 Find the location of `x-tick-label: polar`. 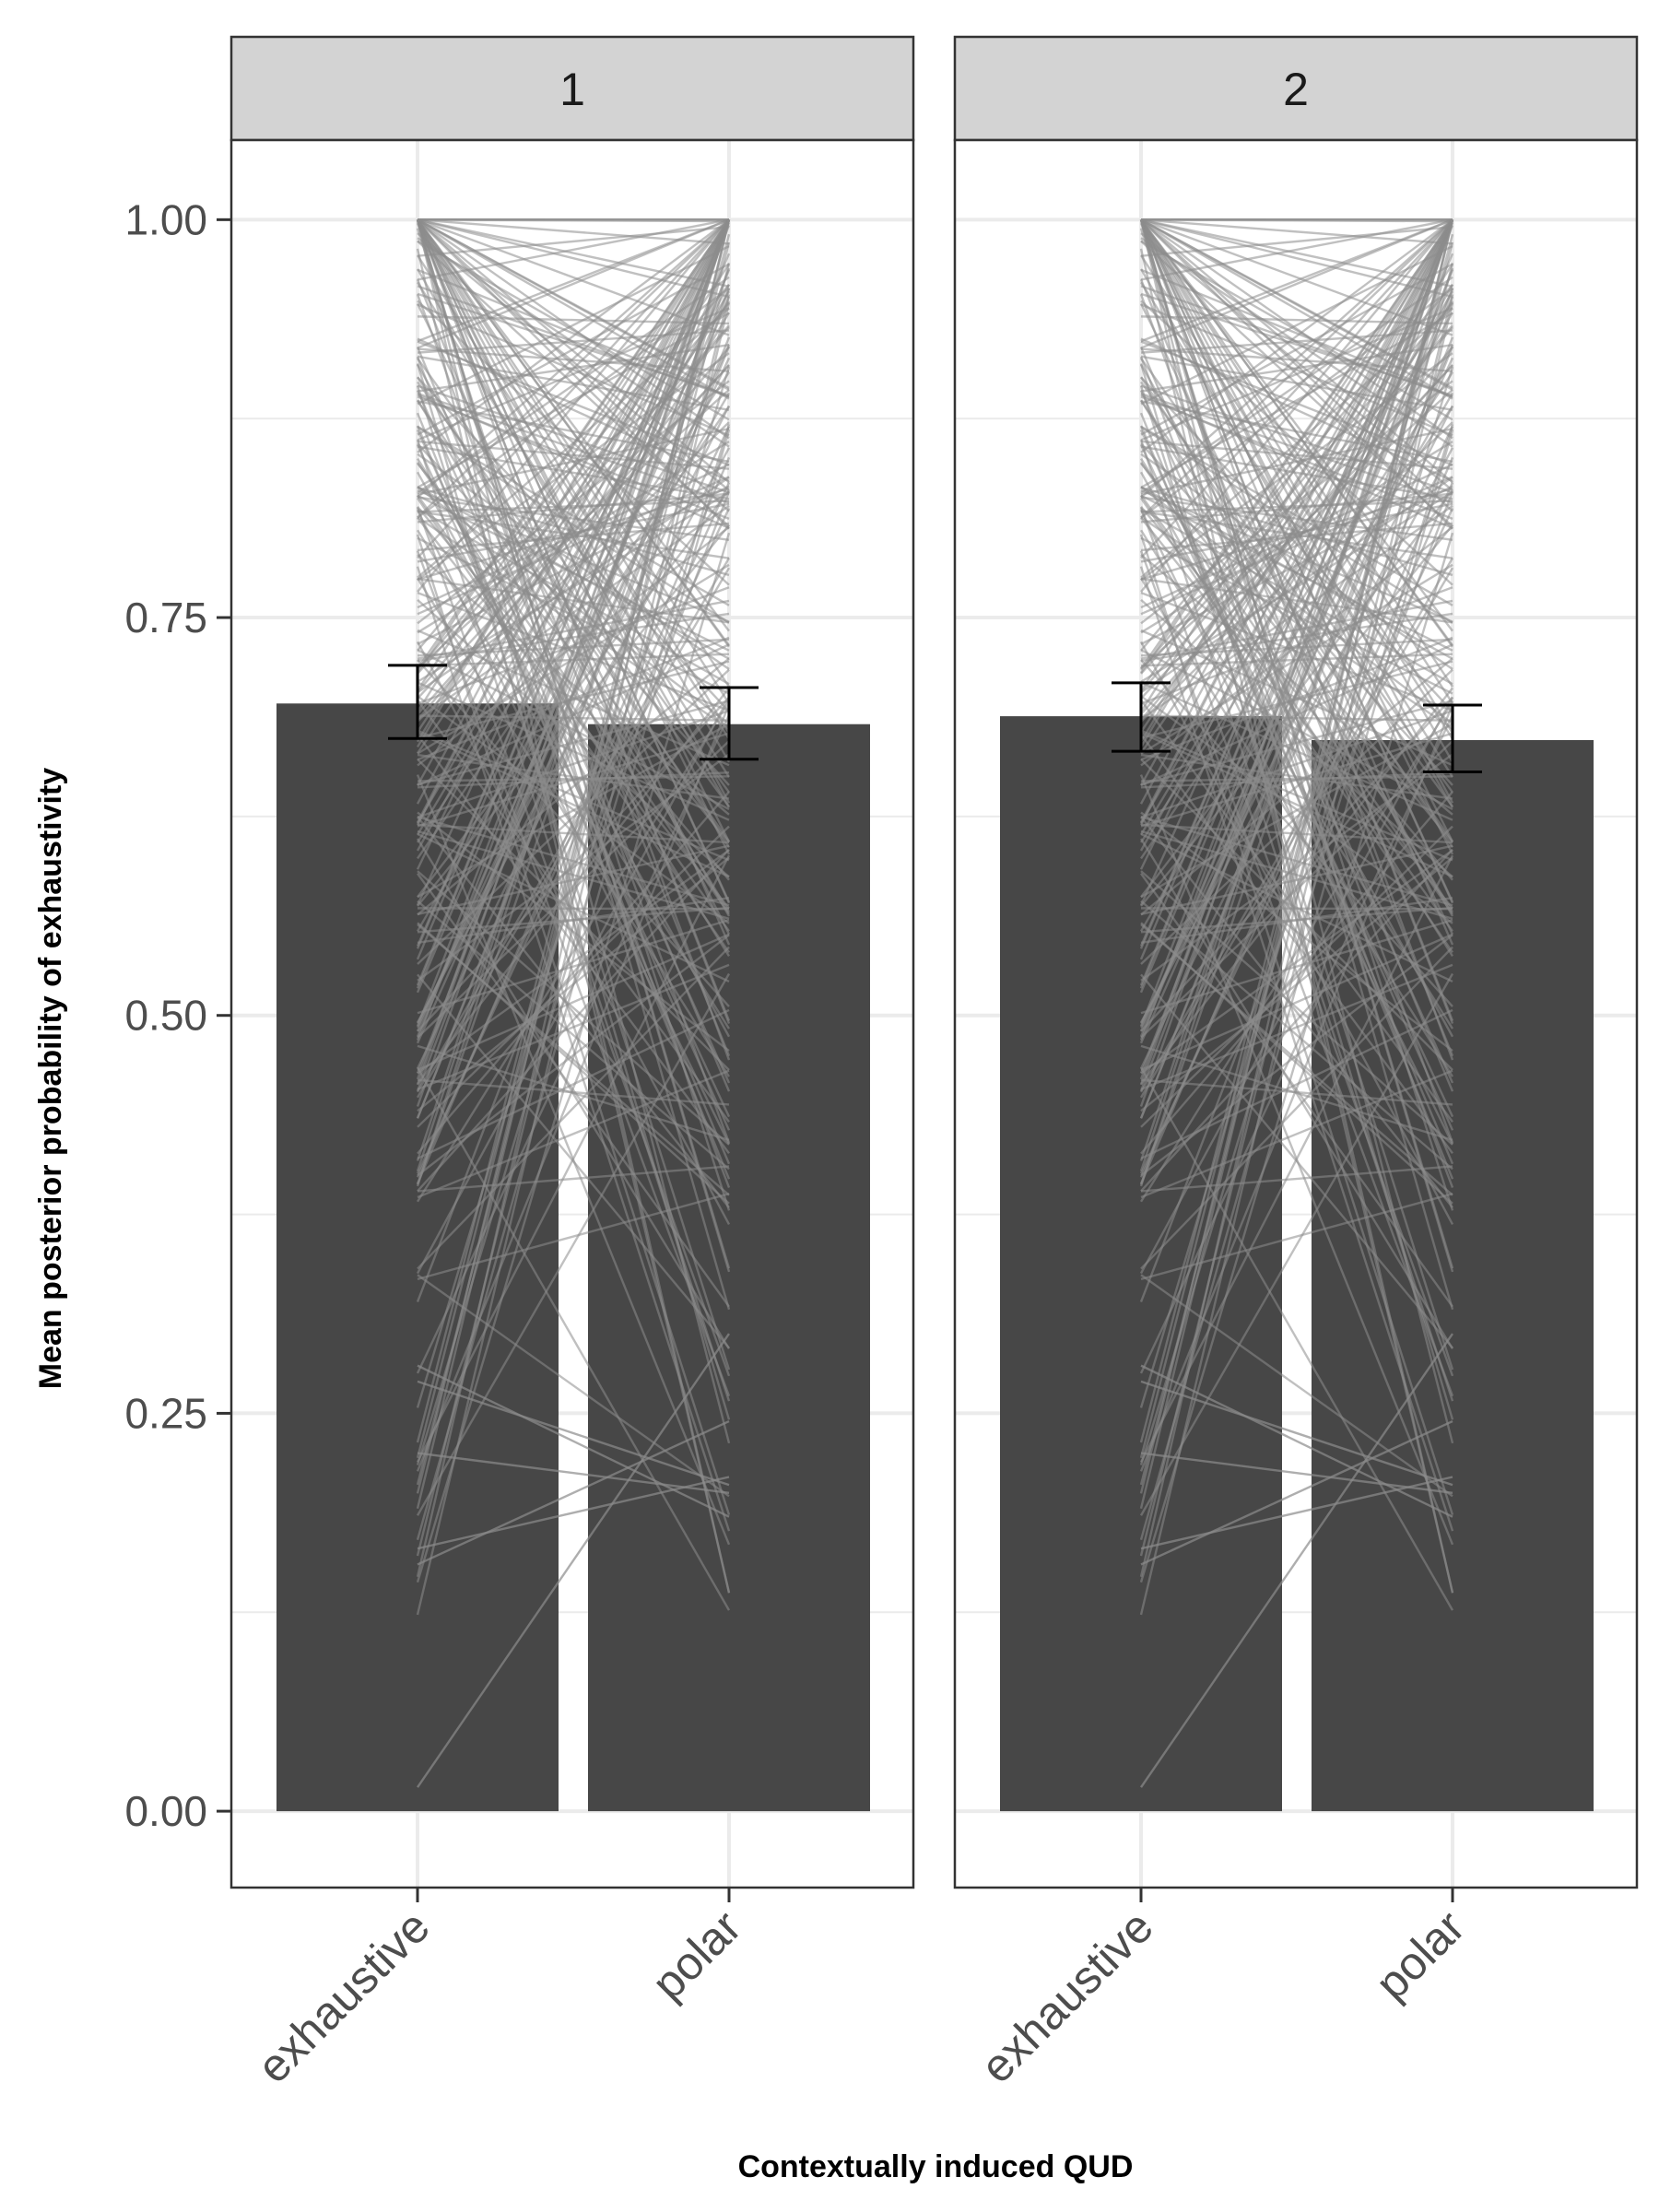

x-tick-label: polar is located at coordinates (1420, 1954).